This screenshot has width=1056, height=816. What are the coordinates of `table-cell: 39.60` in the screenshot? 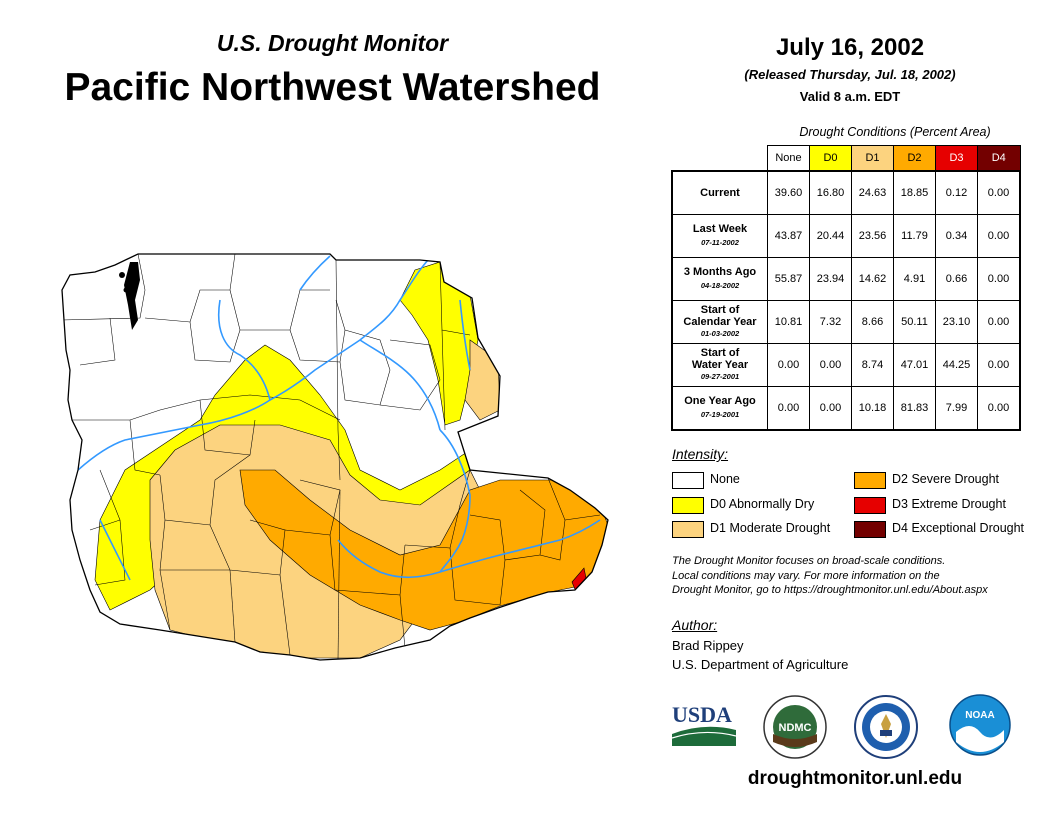 It's located at (788, 192).